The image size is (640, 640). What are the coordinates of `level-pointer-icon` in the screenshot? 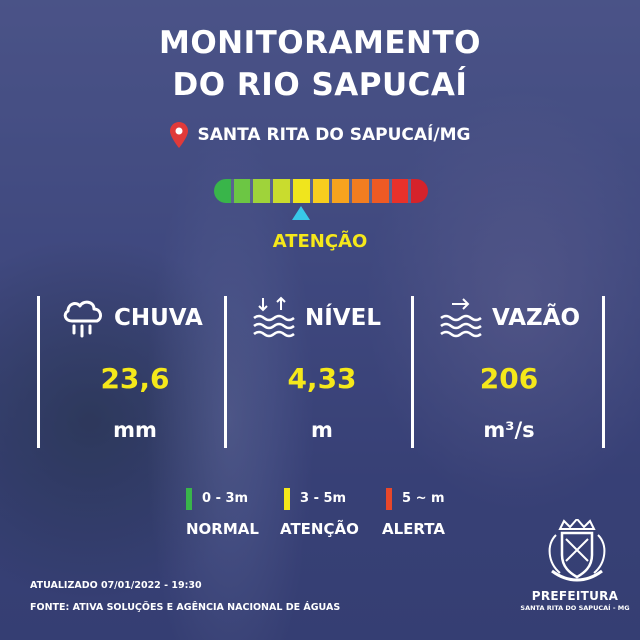 It's located at (301, 213).